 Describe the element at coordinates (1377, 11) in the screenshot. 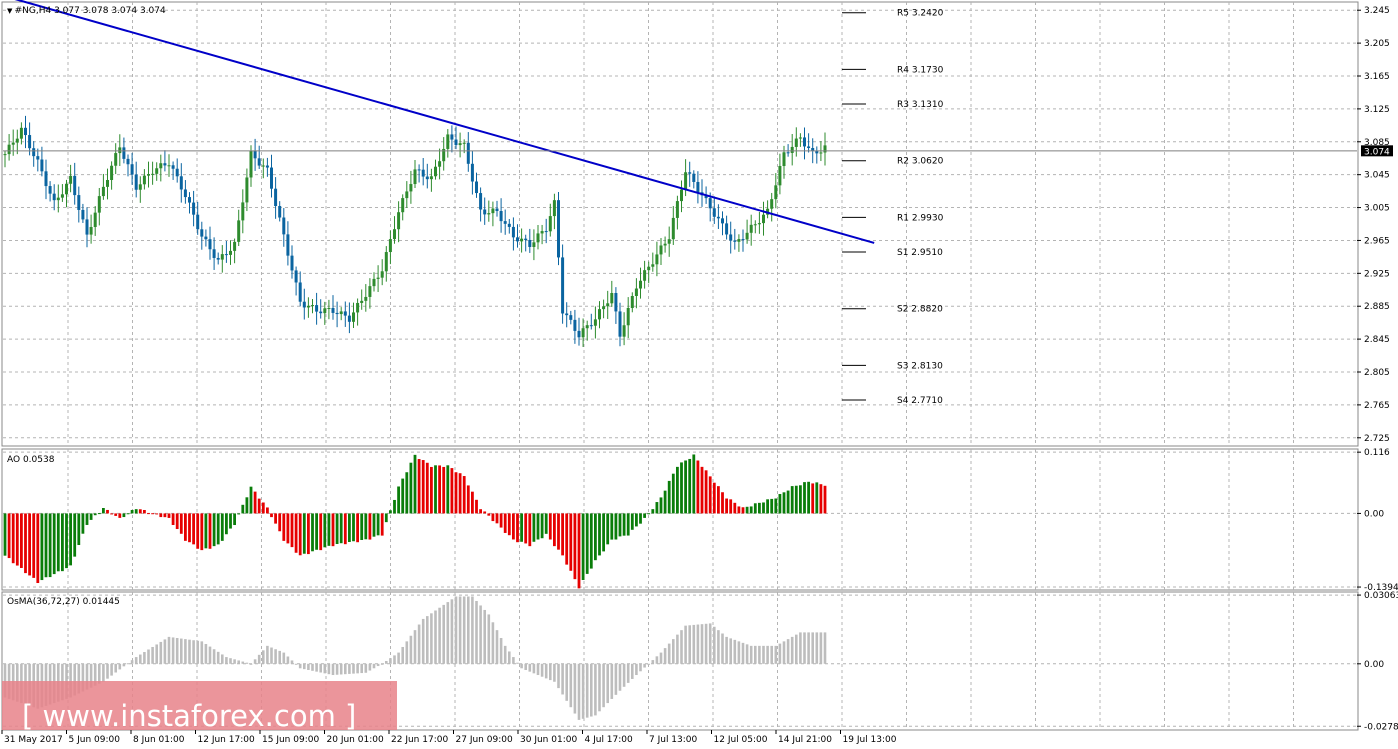

I see `axis-tick-label: 3.245` at that location.